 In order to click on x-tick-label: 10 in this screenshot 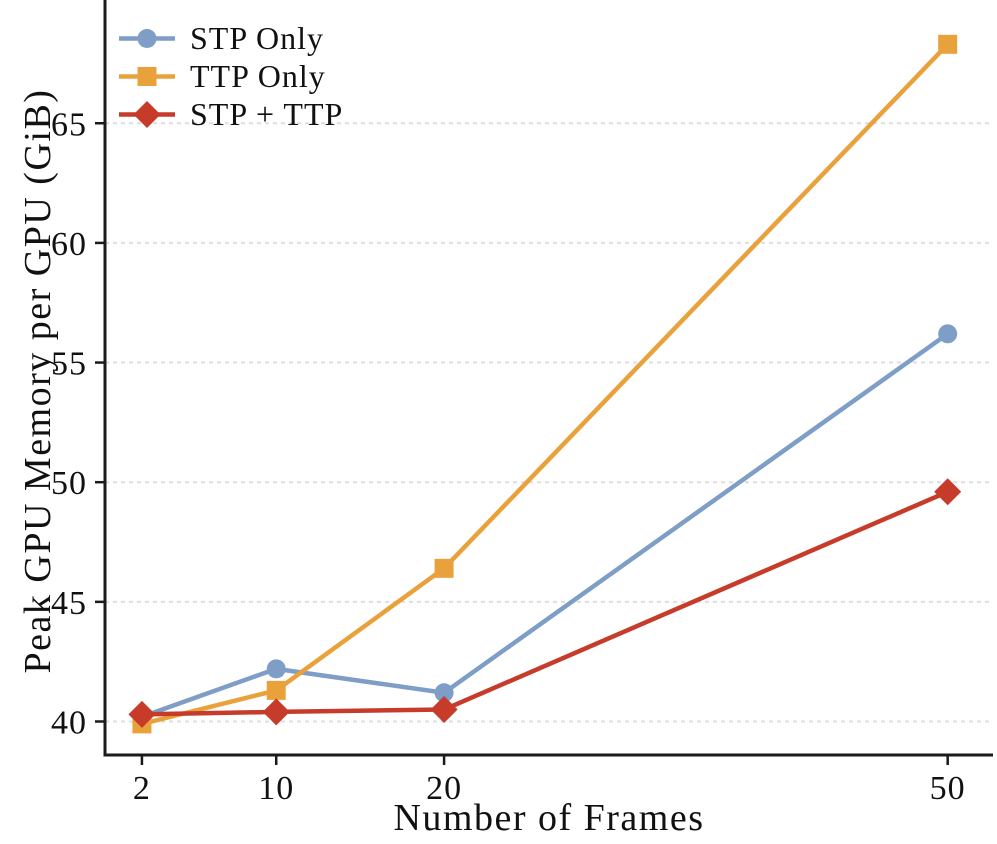, I will do `click(276, 788)`.